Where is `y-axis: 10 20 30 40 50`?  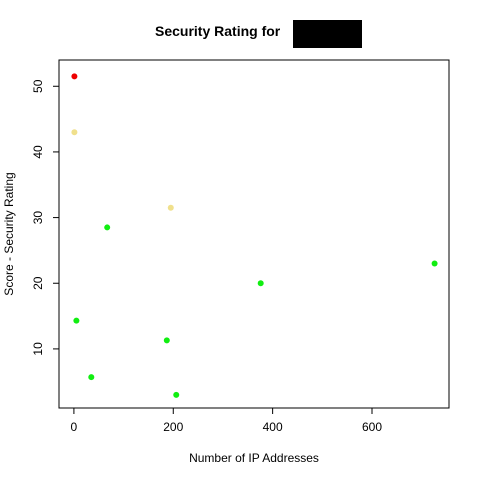 y-axis: 10 20 30 40 50 is located at coordinates (45, 217).